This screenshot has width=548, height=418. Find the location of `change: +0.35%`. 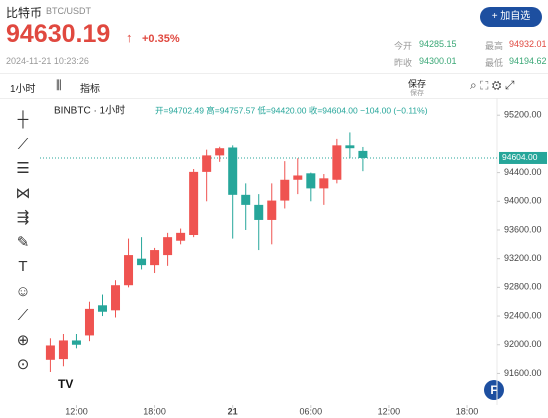

change: +0.35% is located at coordinates (161, 39).